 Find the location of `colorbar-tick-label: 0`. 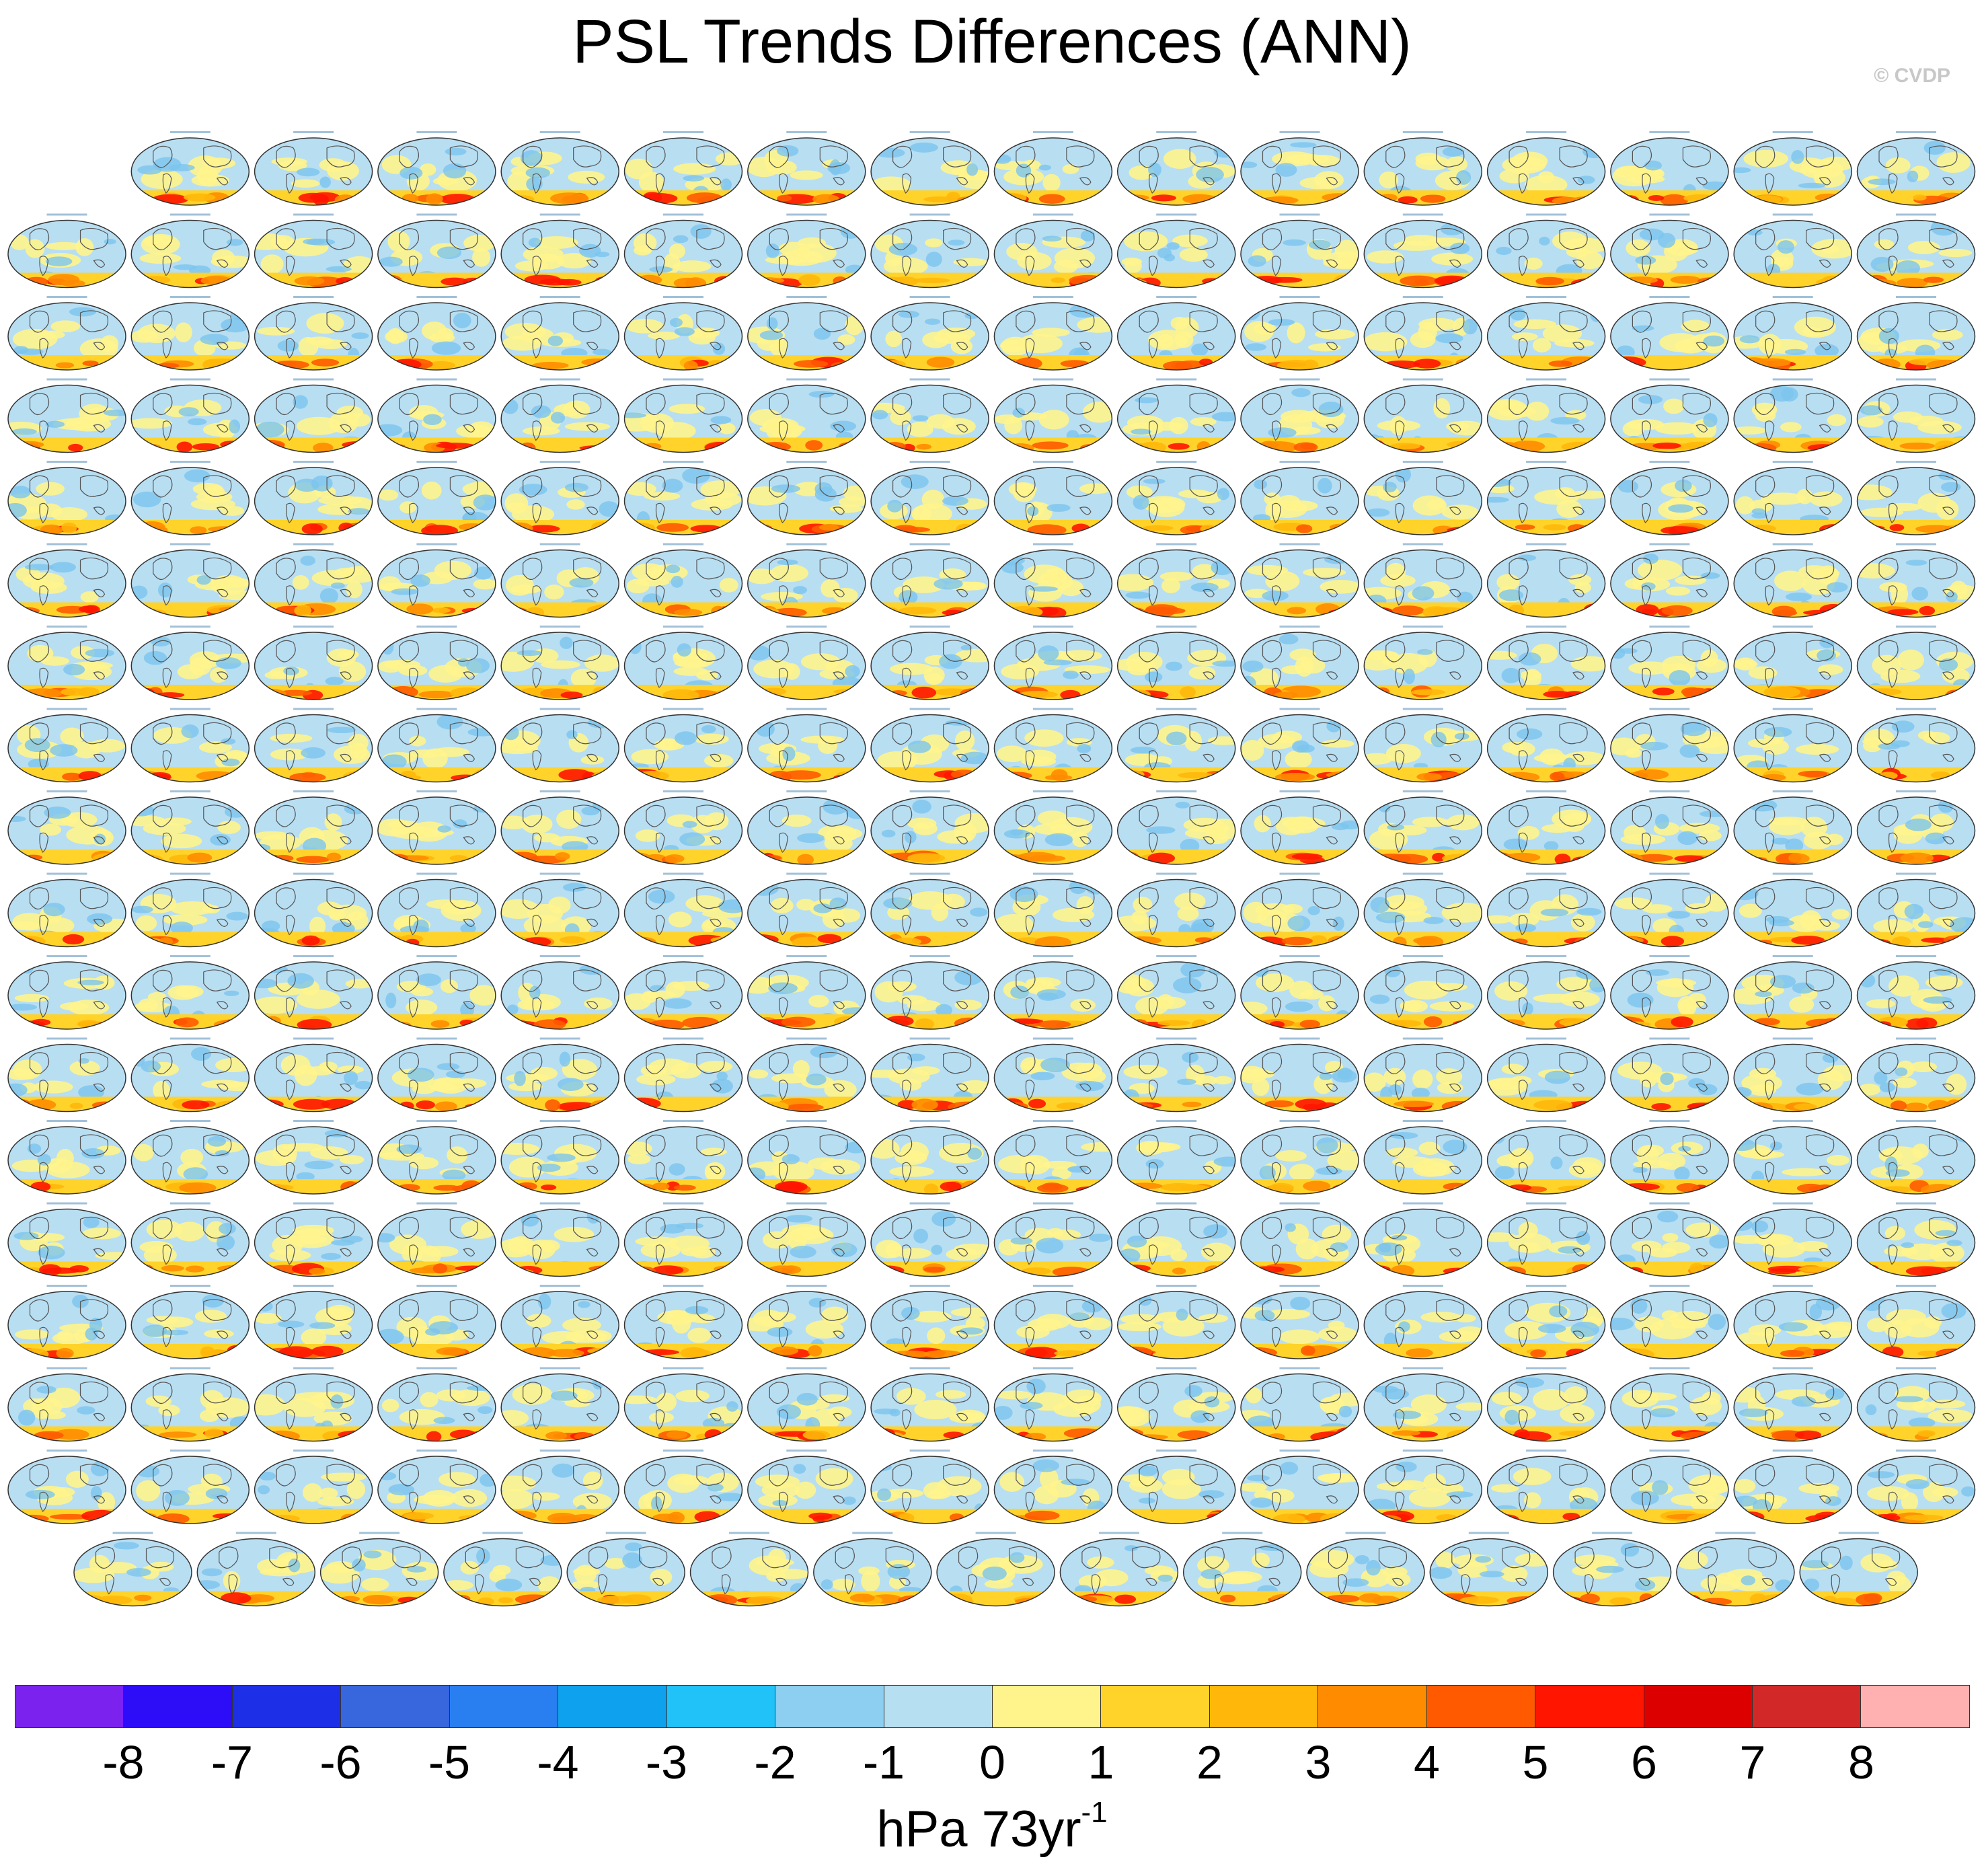

colorbar-tick-label: 0 is located at coordinates (992, 1763).